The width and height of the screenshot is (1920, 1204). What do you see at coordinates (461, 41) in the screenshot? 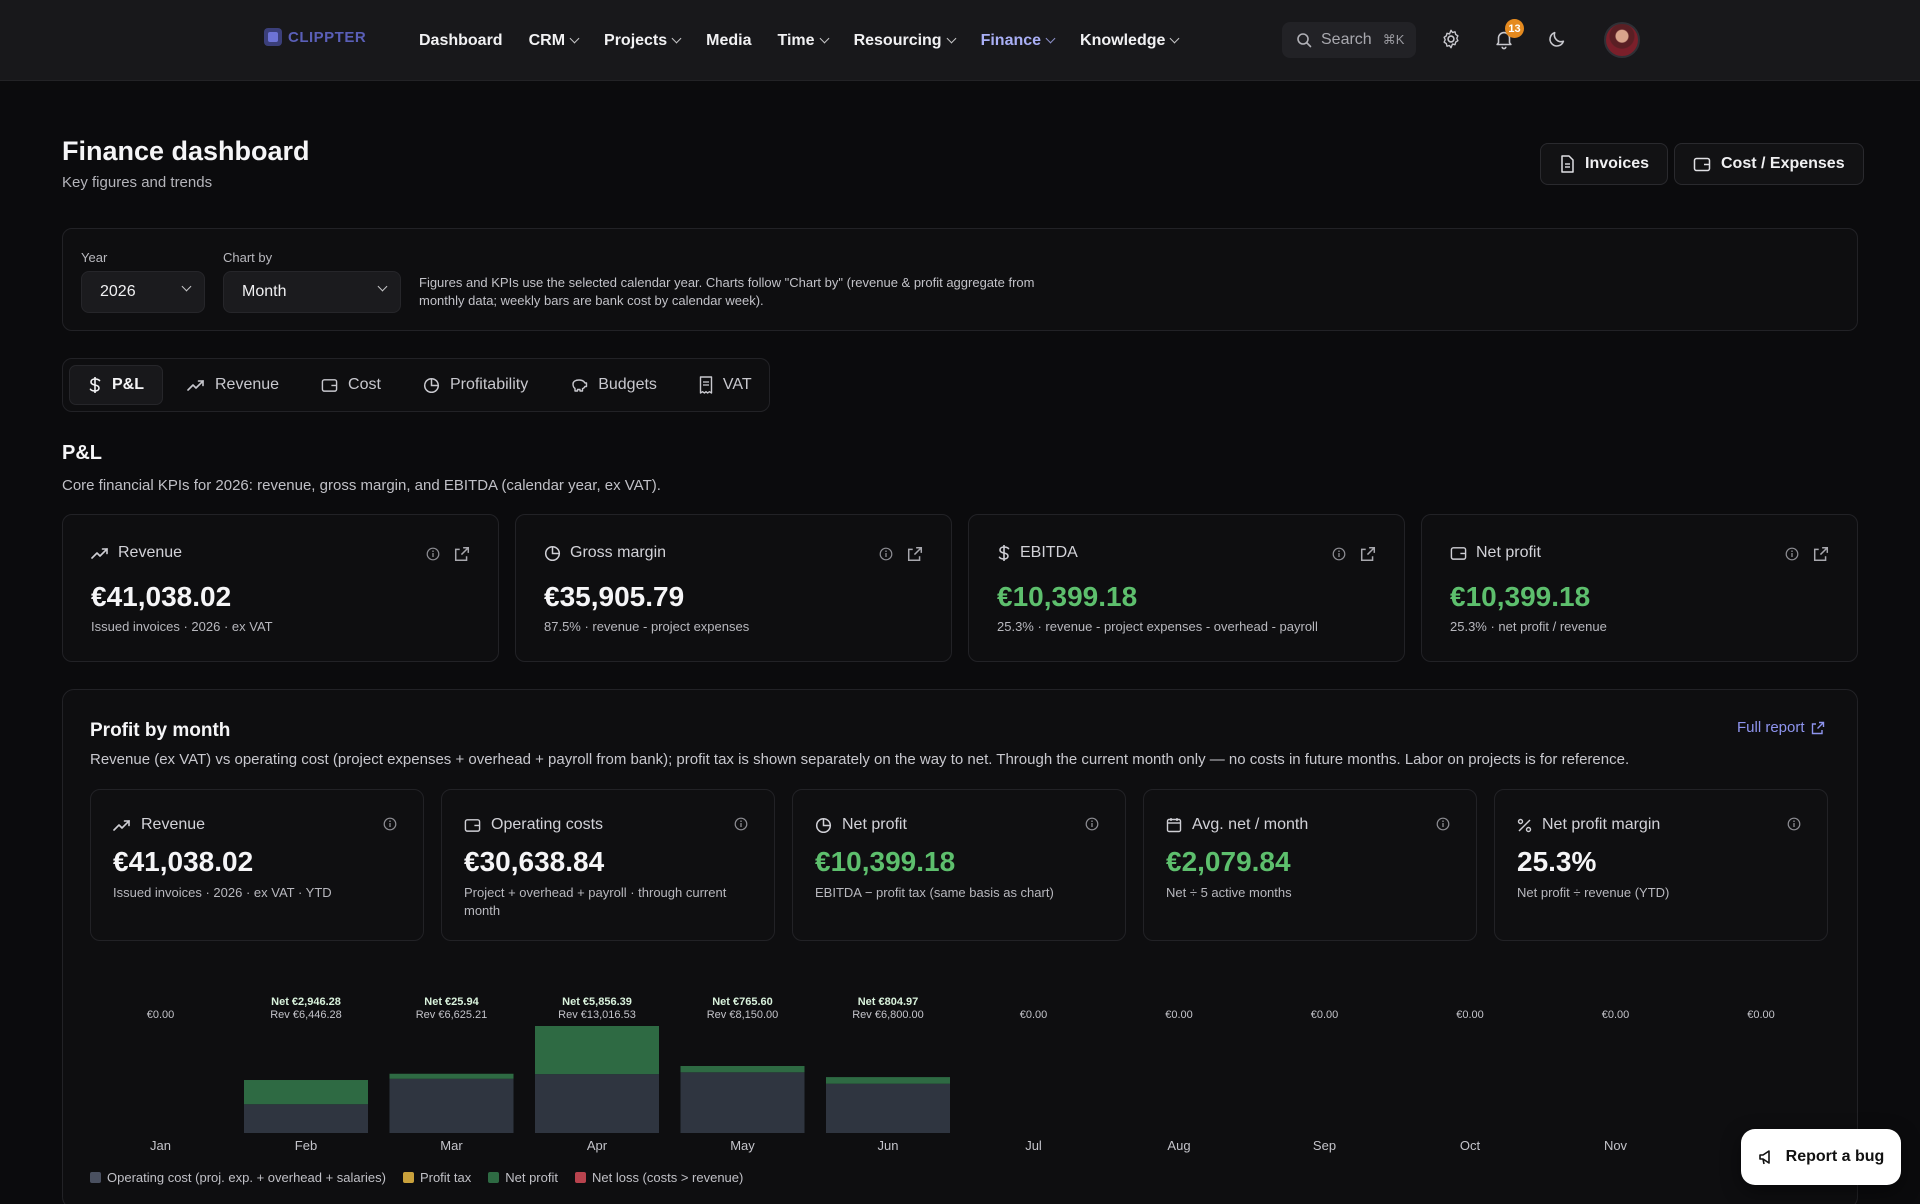
I see `nav-item-dashboard: Dashboard` at bounding box center [461, 41].